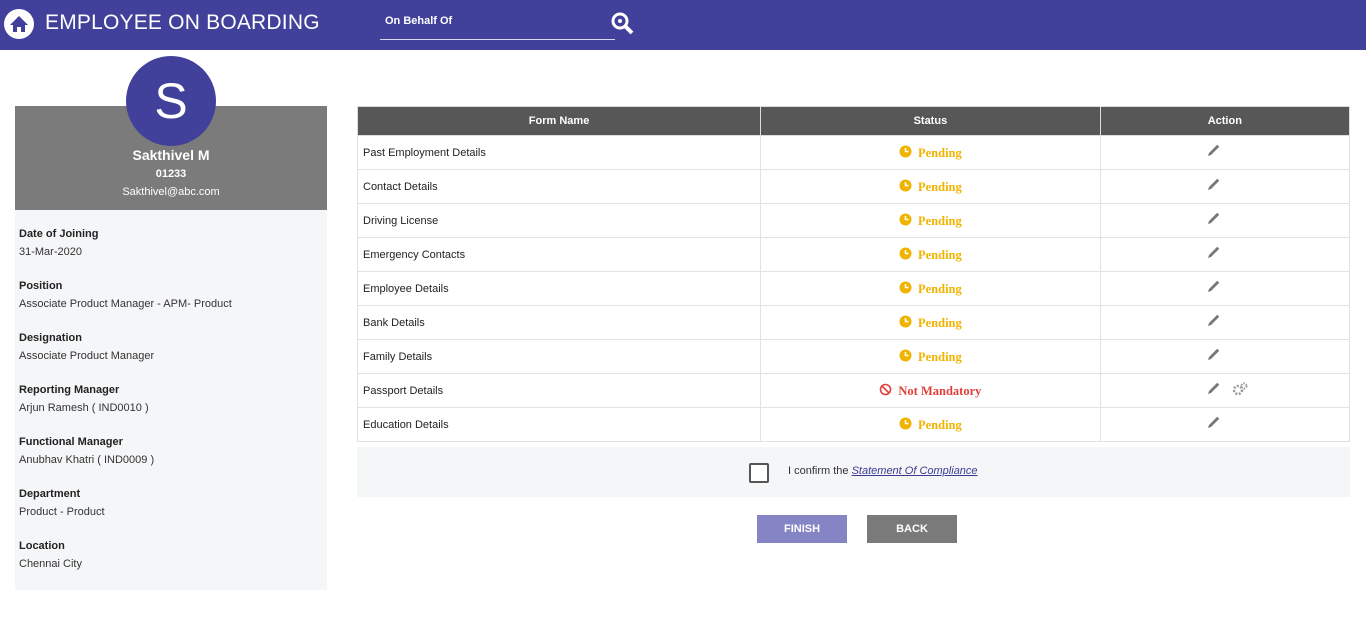  I want to click on compliance-label: I confirm the, so click(818, 471).